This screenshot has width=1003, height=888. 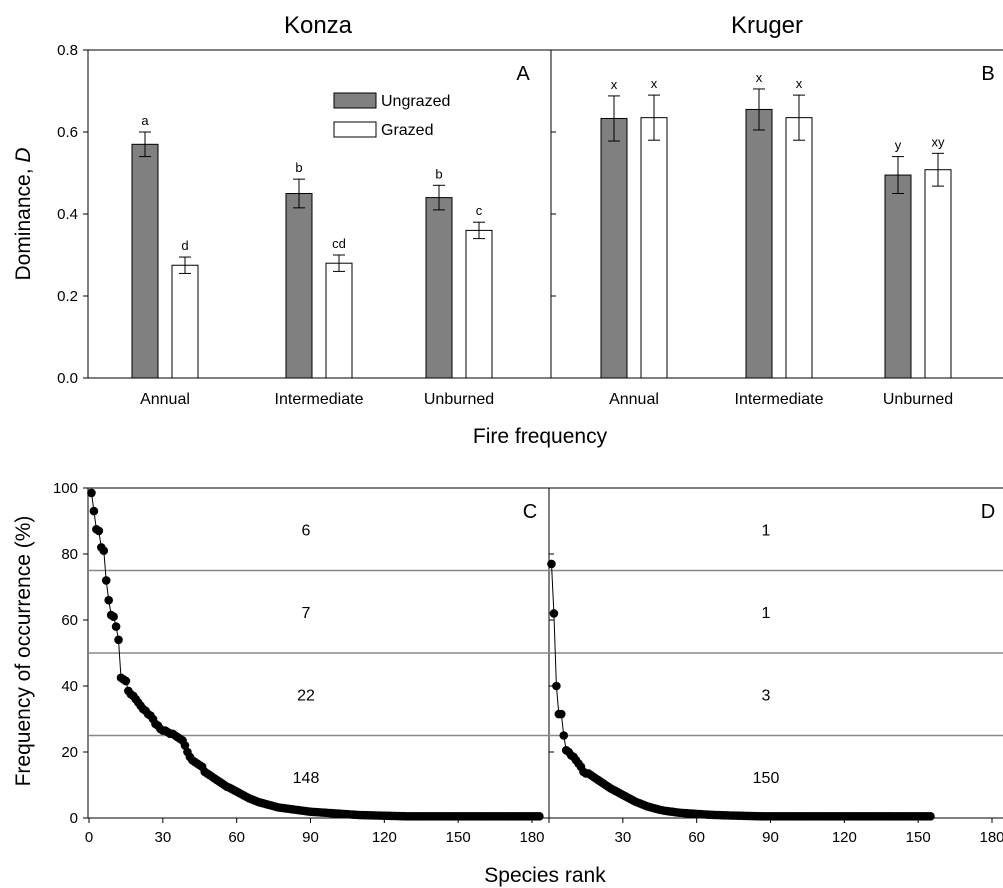 What do you see at coordinates (69, 620) in the screenshot?
I see `frequency-y-tick-label: 60` at bounding box center [69, 620].